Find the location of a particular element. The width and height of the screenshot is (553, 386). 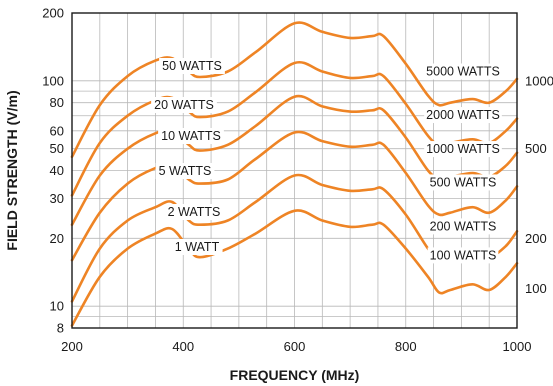

right-axis-tick-label: 1000 is located at coordinates (539, 80).